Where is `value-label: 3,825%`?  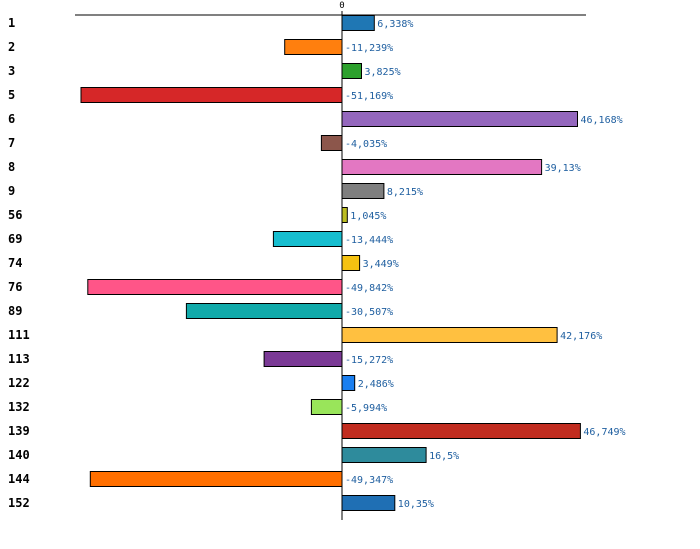
value-label: 3,825% is located at coordinates (383, 72).